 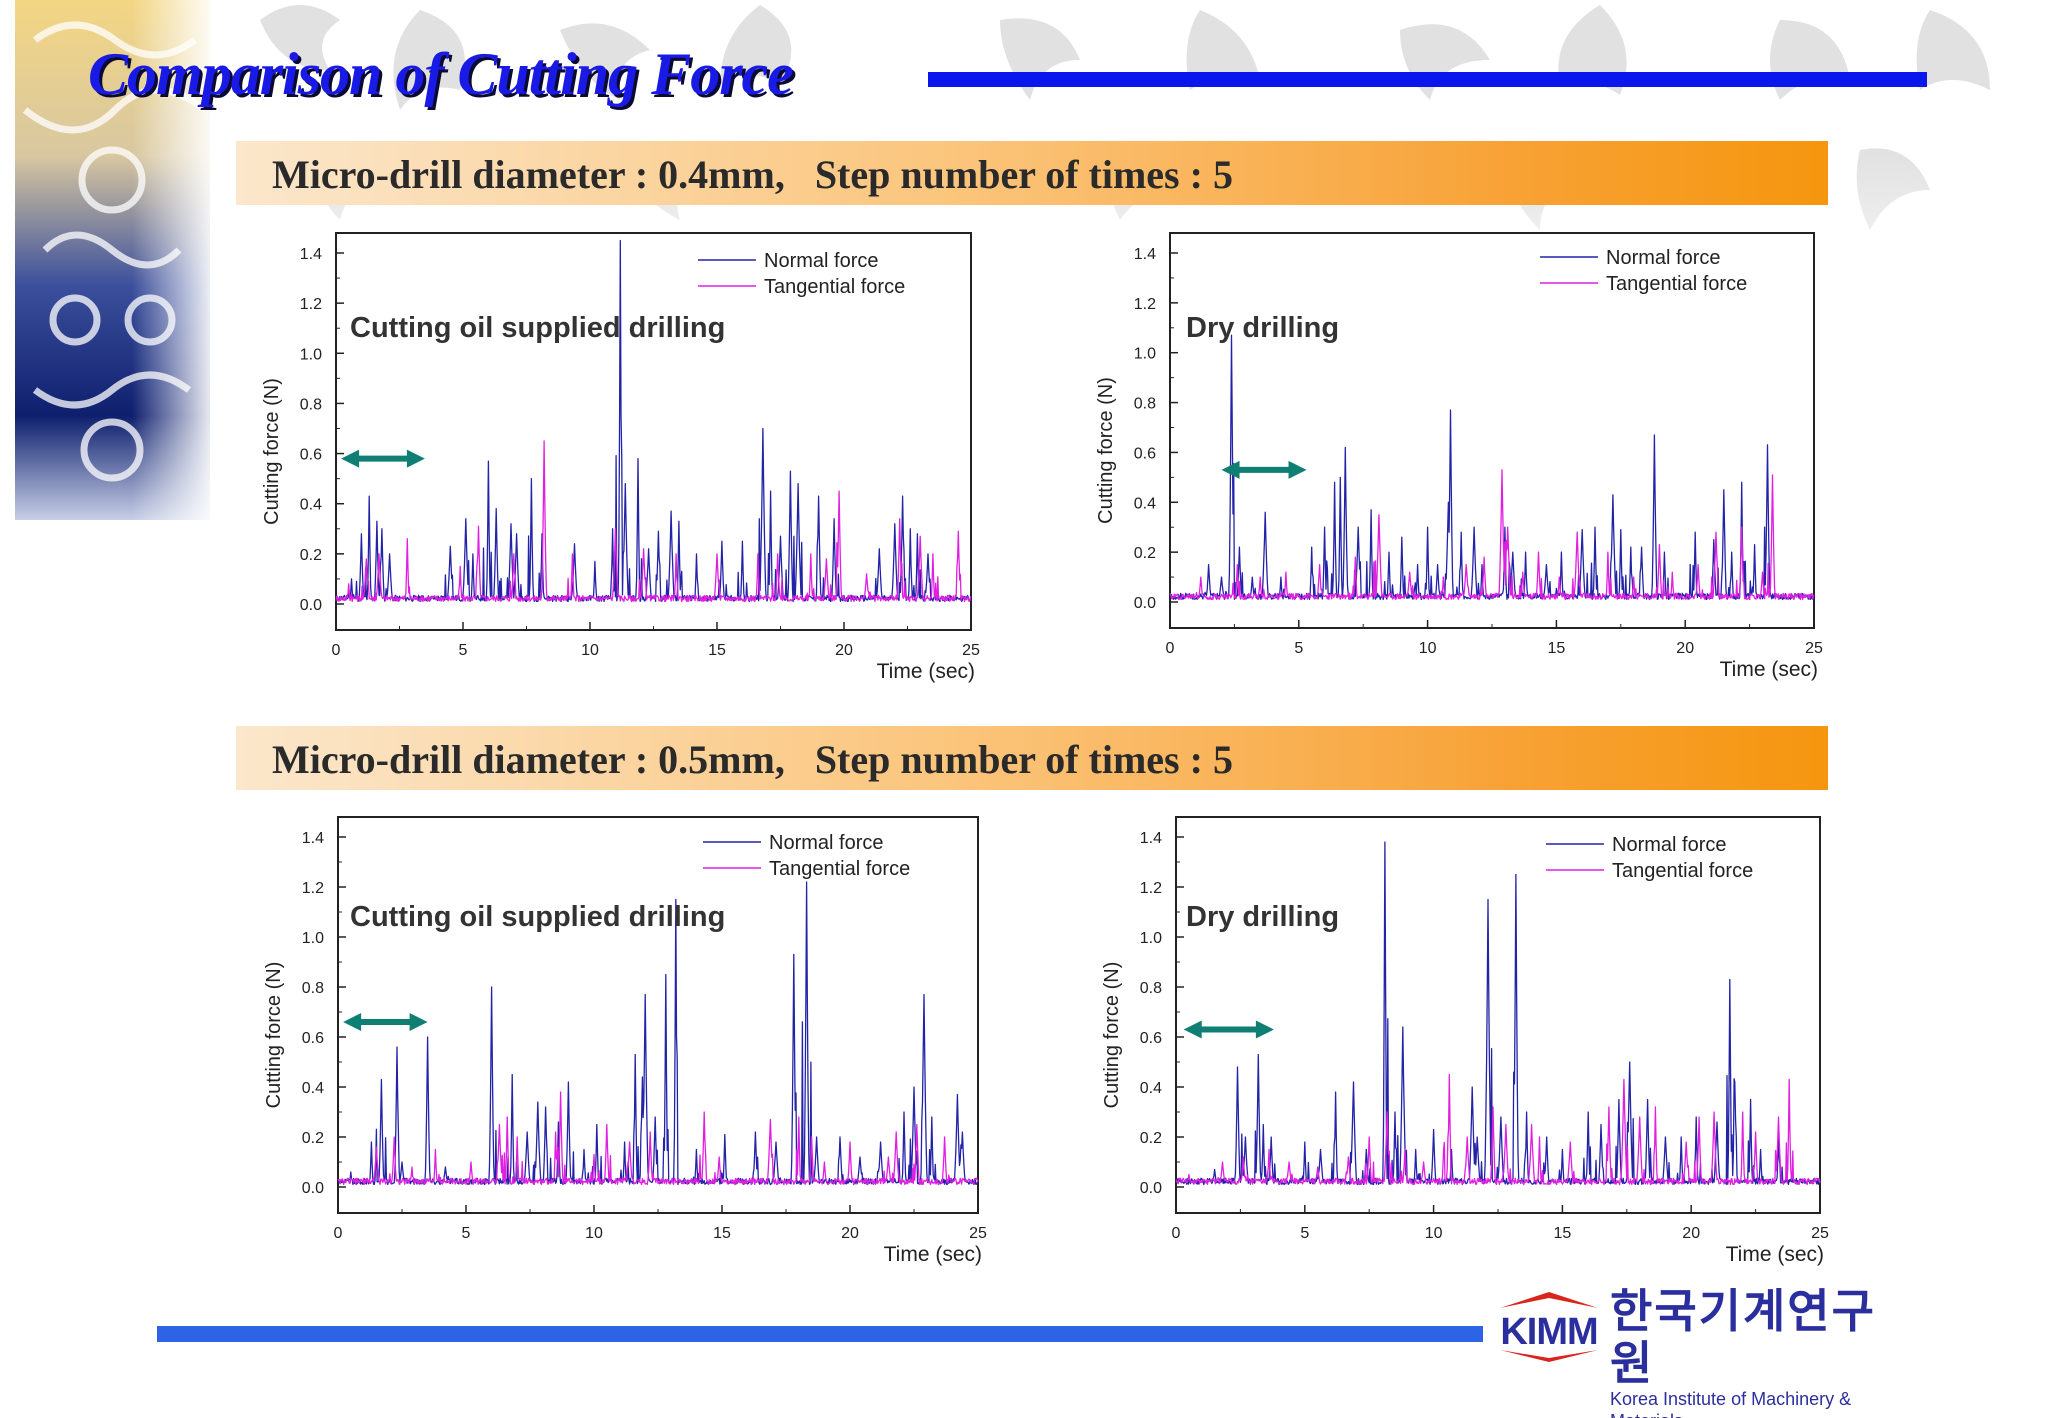 What do you see at coordinates (1731, 1403) in the screenshot?
I see `logo-english-name: Korea Institute of Machinery & Materials` at bounding box center [1731, 1403].